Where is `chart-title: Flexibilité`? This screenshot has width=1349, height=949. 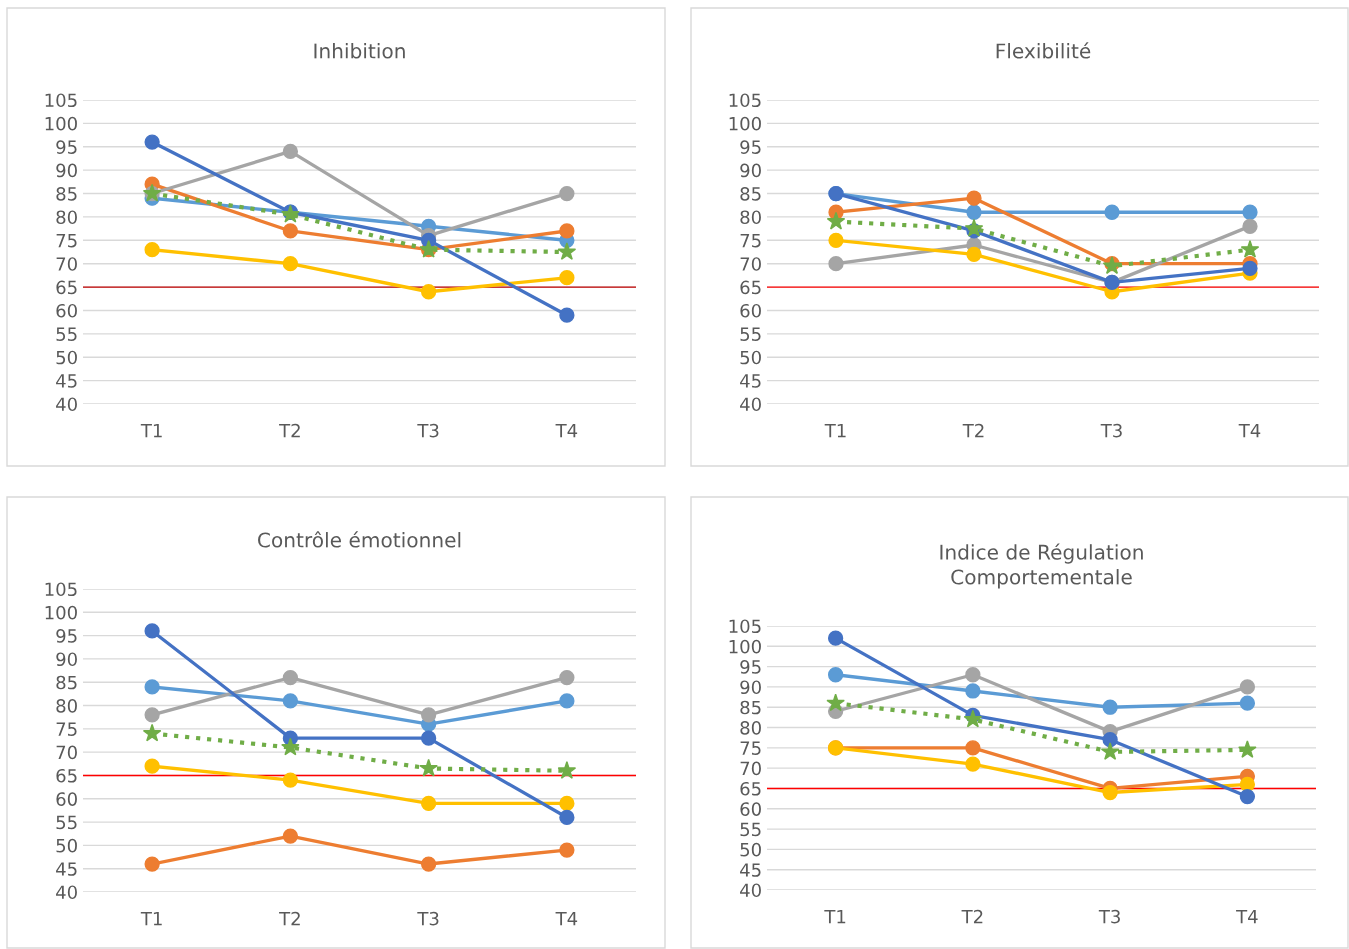 chart-title: Flexibilité is located at coordinates (1043, 50).